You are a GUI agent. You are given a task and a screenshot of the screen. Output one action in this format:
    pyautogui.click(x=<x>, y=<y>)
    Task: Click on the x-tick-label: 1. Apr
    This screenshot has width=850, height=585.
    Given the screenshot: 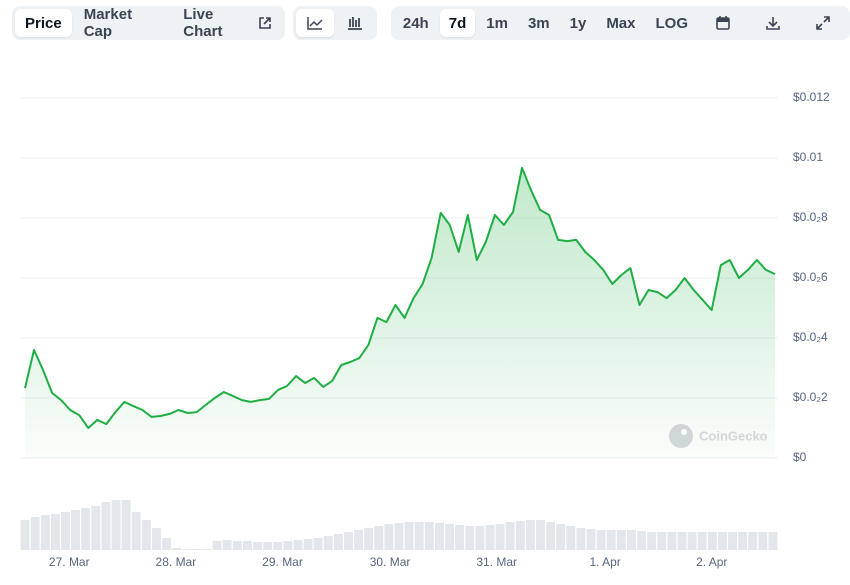 What is the action you would take?
    pyautogui.click(x=604, y=562)
    